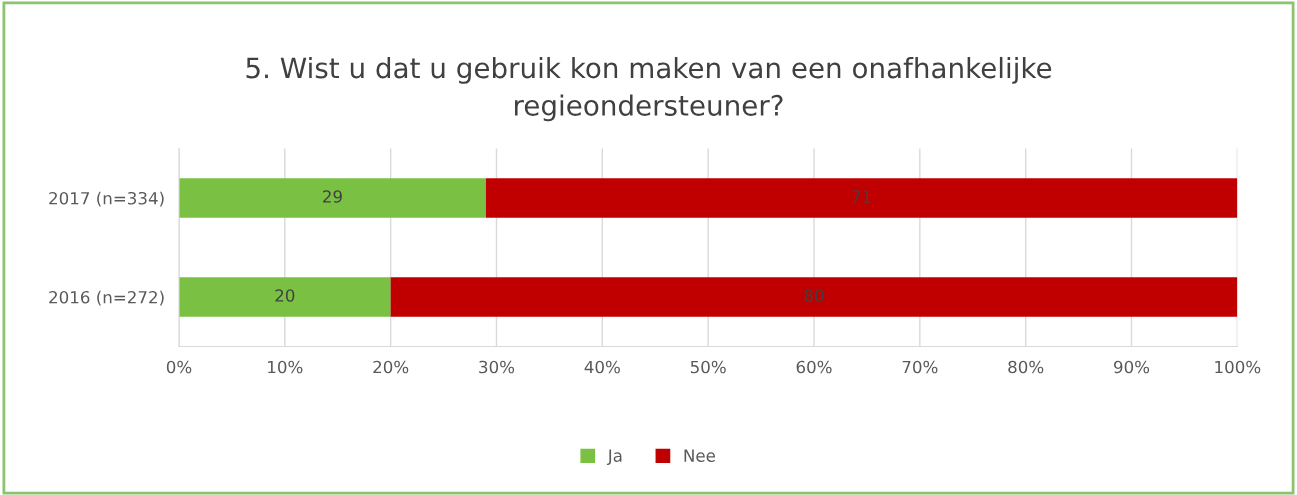  I want to click on x-tick-label: 60%, so click(814, 367).